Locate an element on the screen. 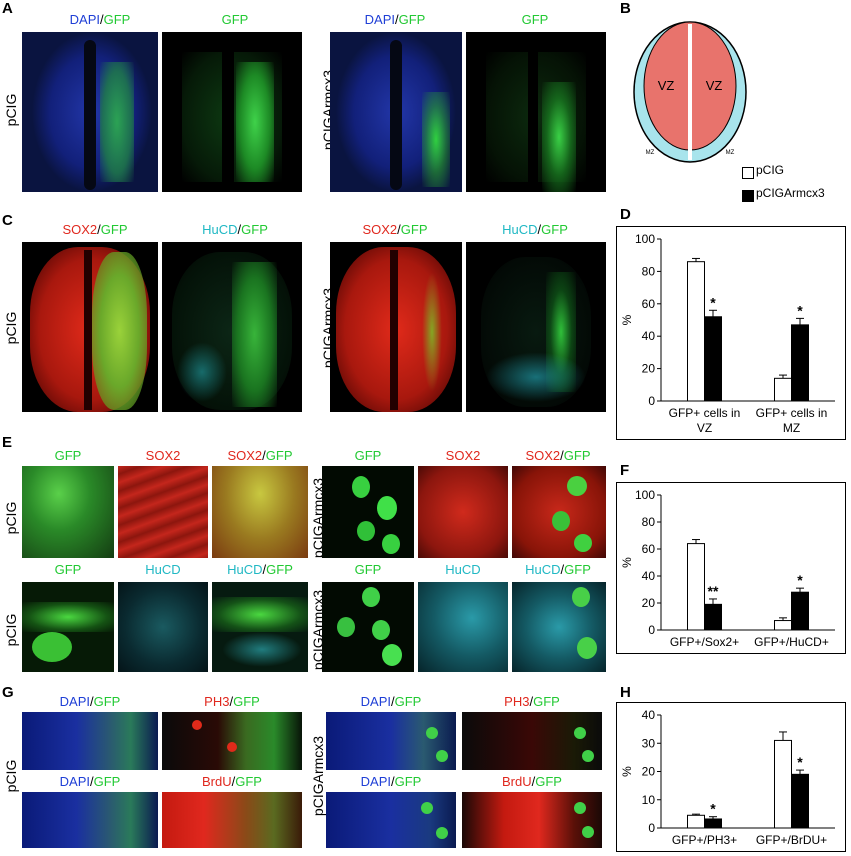  micrograph-e-merge-hucd-pcig is located at coordinates (260, 627).